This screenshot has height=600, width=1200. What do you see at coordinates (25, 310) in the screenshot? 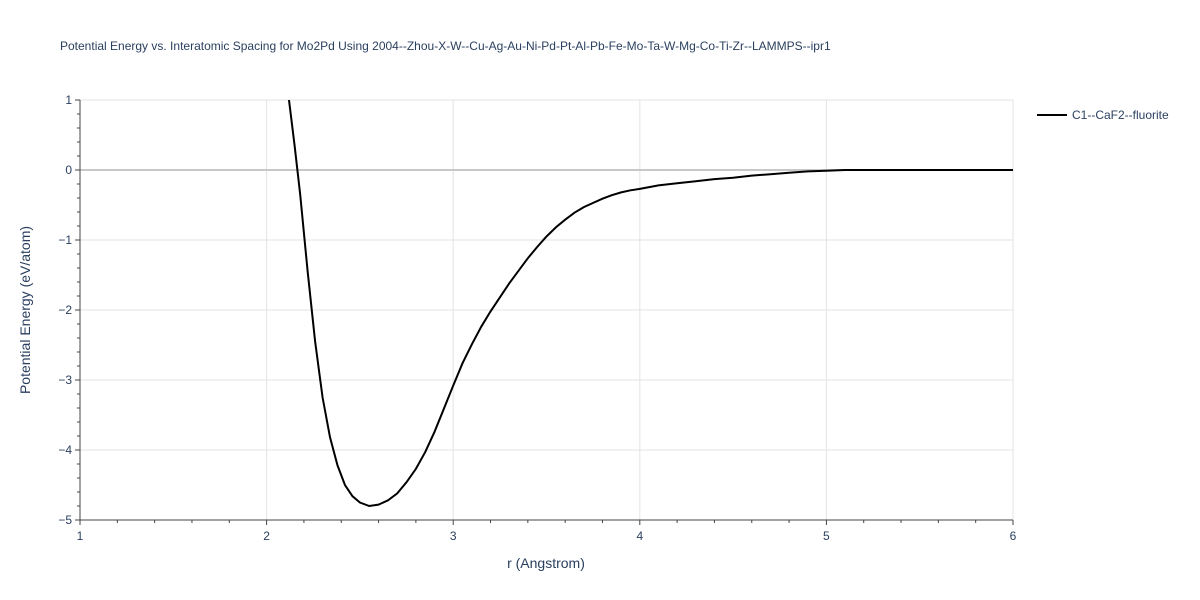
I see `y-axis-title: Potential Energy (eV/atom)` at bounding box center [25, 310].